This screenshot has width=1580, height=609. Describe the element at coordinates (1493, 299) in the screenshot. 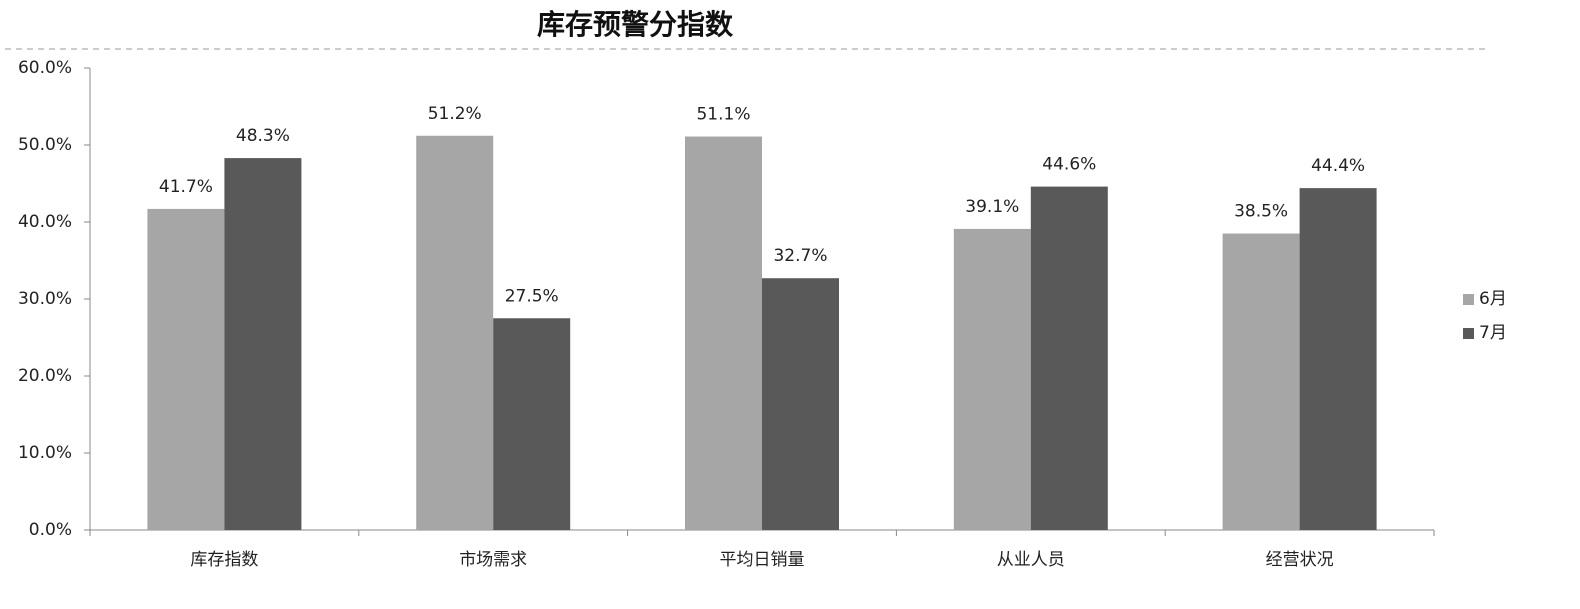

I see `legend-label: 6月` at that location.